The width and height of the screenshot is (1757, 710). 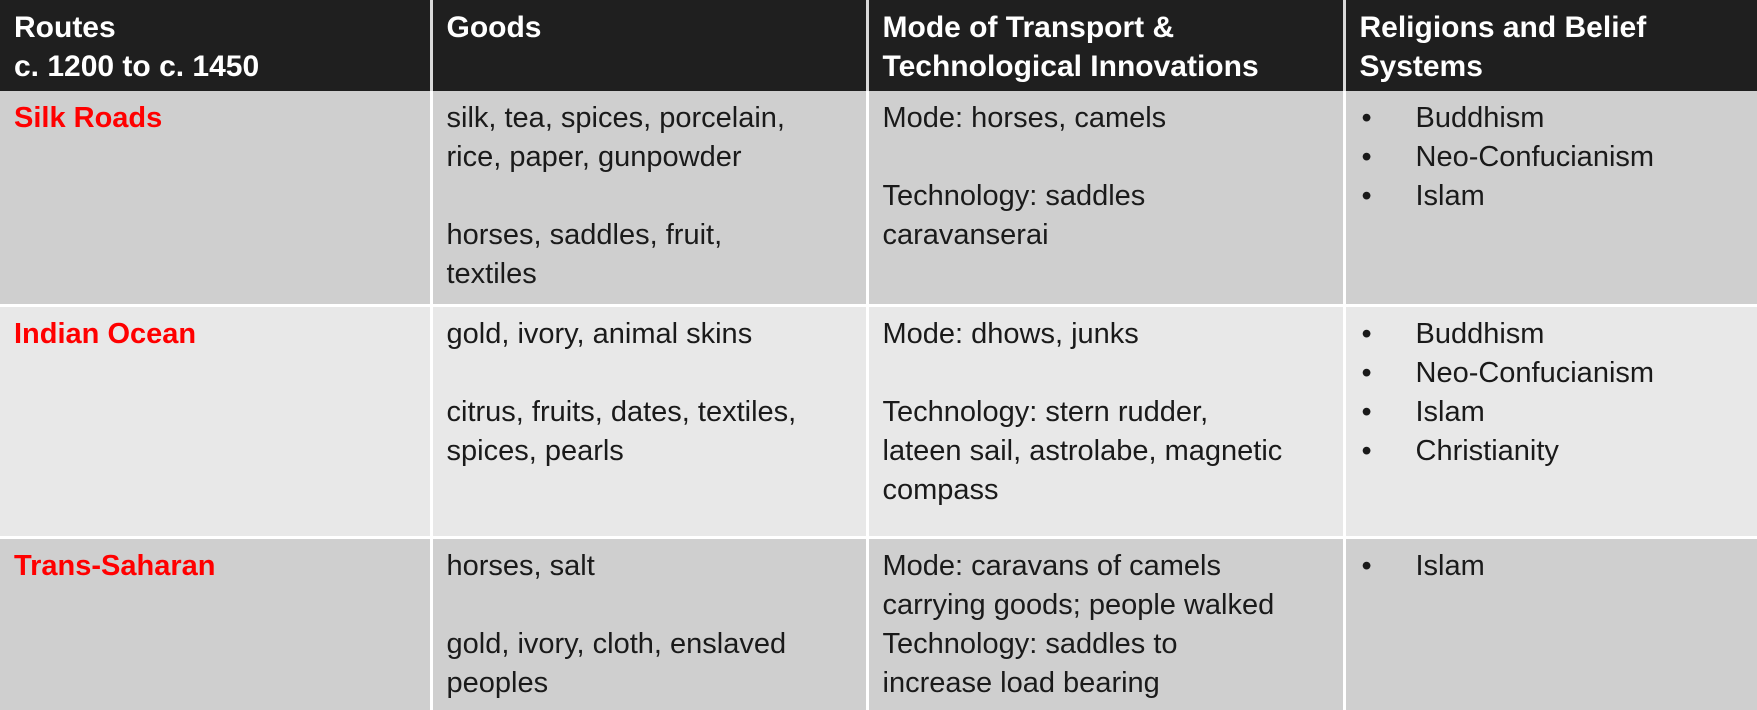 I want to click on goods-line: gold, ivory, animal skins, so click(x=599, y=333).